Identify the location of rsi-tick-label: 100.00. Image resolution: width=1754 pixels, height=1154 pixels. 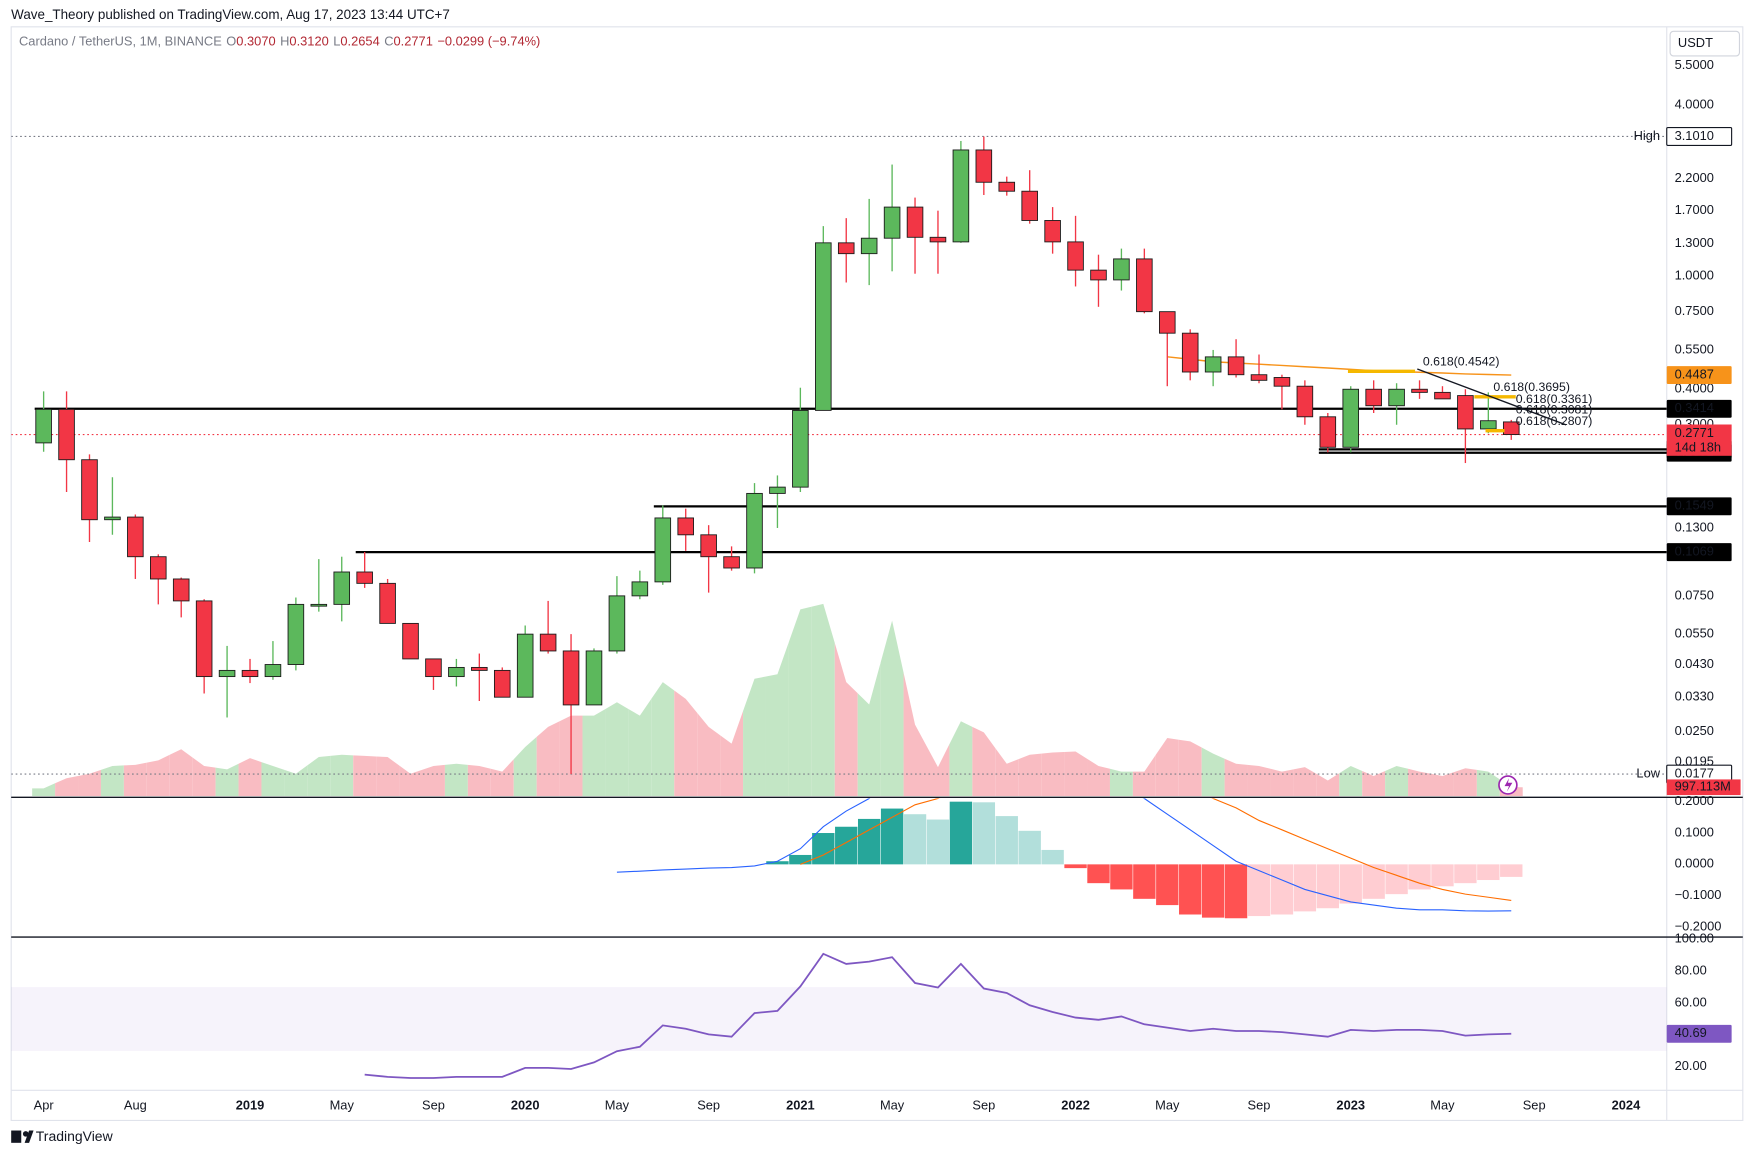
(1694, 938).